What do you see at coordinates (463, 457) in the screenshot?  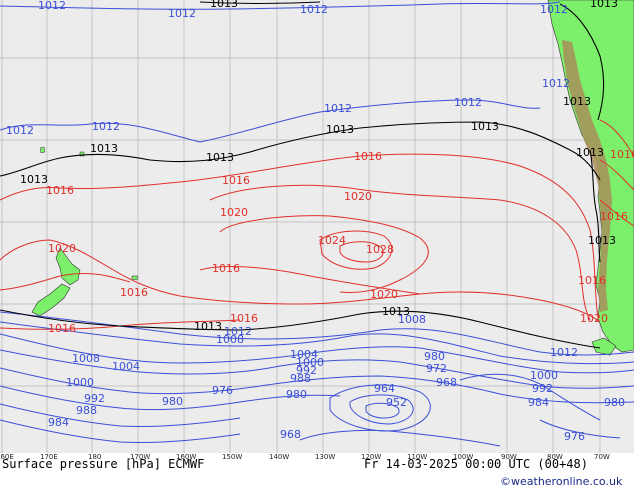 I see `longitude-tick: 100W` at bounding box center [463, 457].